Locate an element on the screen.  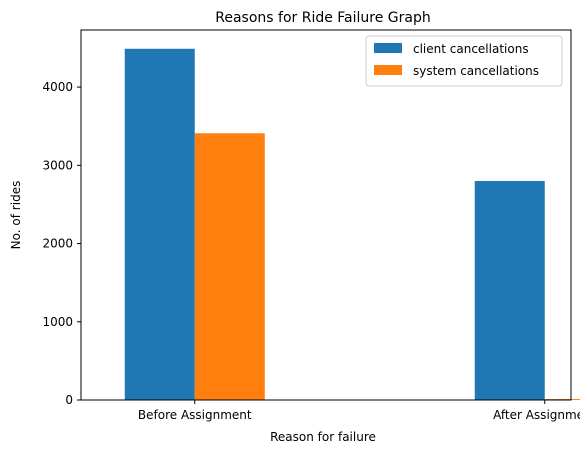
x-tick-label: After Assignment is located at coordinates (536, 415).